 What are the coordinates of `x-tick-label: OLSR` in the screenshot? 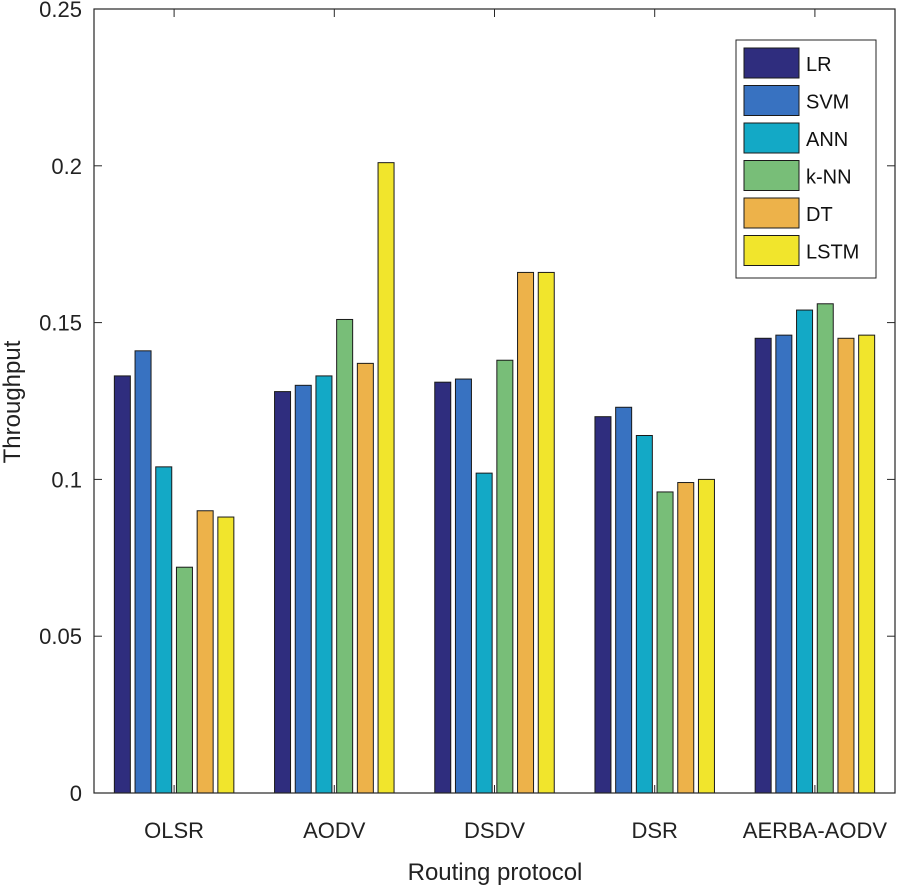 It's located at (174, 830).